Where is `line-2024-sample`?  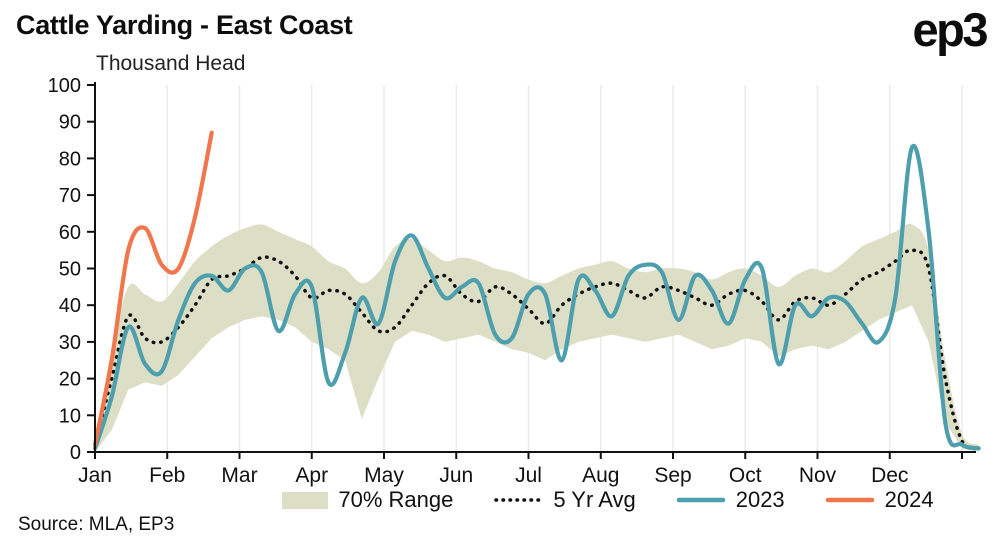
line-2024-sample is located at coordinates (849, 500).